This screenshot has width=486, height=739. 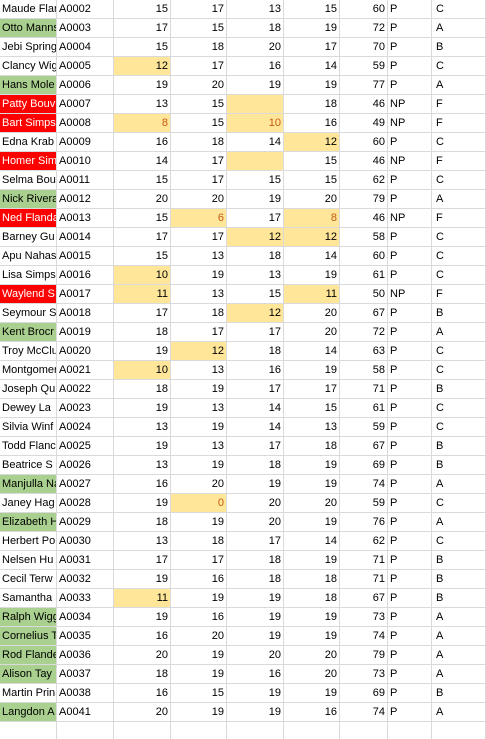 What do you see at coordinates (312, 9) in the screenshot?
I see `score4-cell: 15` at bounding box center [312, 9].